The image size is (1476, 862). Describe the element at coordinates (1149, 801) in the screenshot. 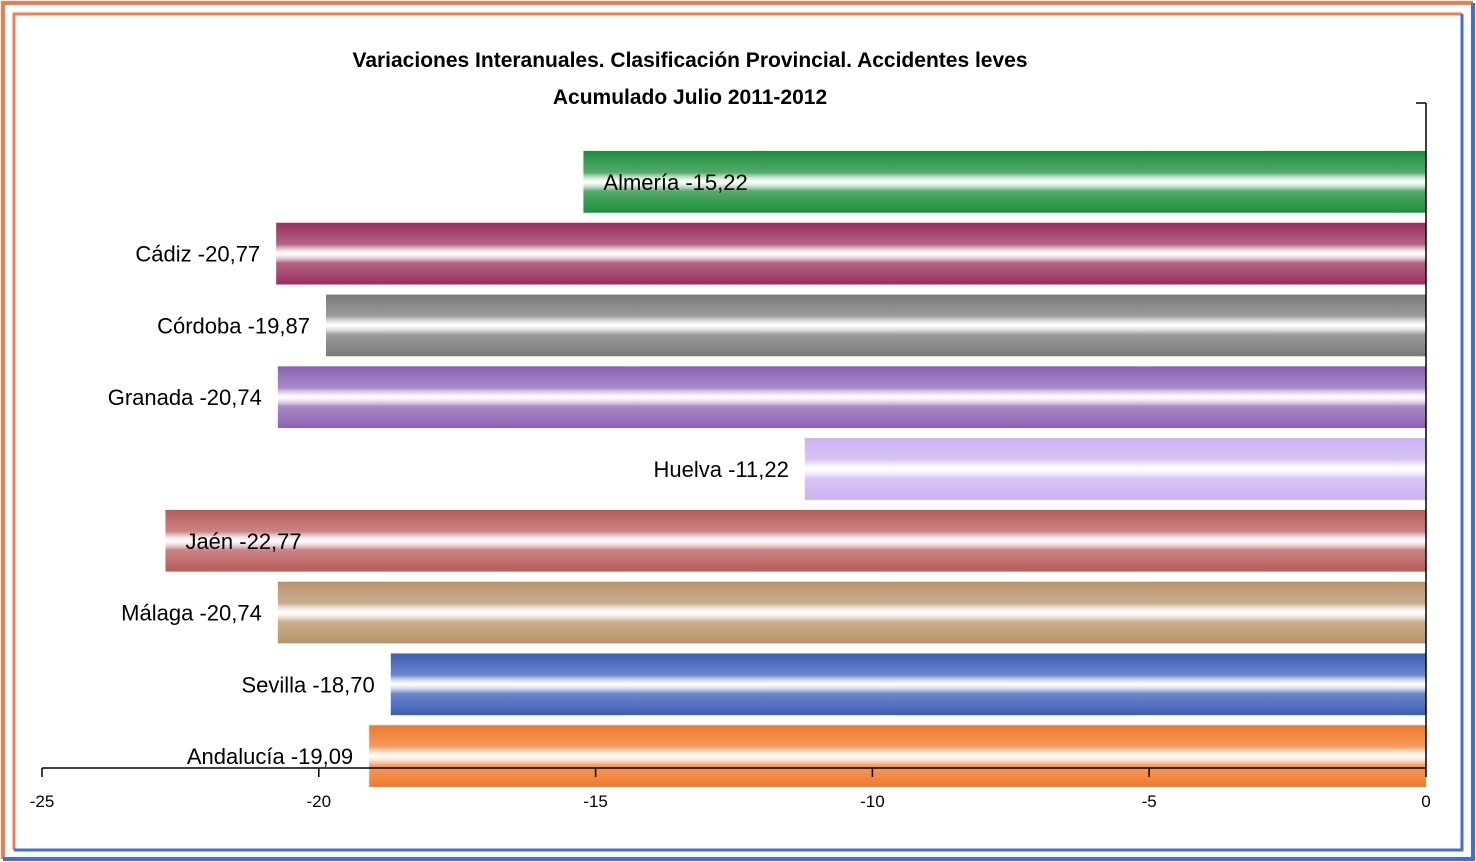

I see `x-tick-label: -5` at that location.